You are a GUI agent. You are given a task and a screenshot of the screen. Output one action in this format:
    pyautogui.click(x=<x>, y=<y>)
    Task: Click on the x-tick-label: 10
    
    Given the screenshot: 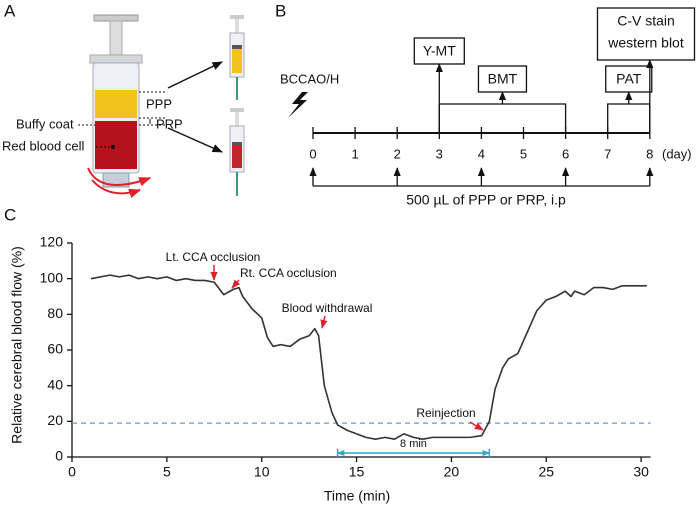 What is the action you would take?
    pyautogui.click(x=262, y=472)
    